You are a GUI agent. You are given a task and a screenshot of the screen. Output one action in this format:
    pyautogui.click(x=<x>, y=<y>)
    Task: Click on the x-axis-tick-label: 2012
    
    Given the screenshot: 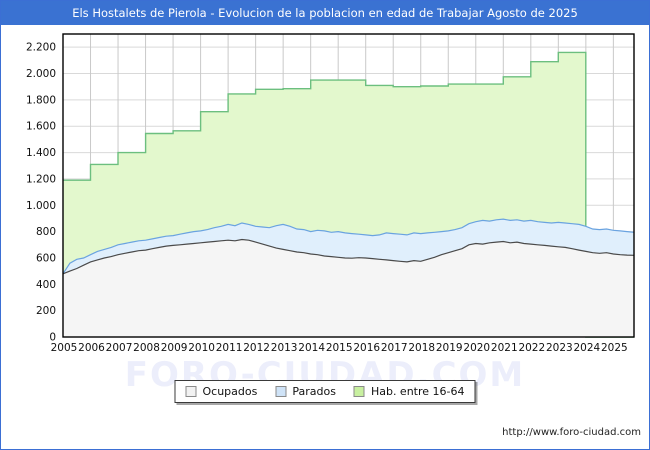 What is the action you would take?
    pyautogui.click(x=256, y=348)
    